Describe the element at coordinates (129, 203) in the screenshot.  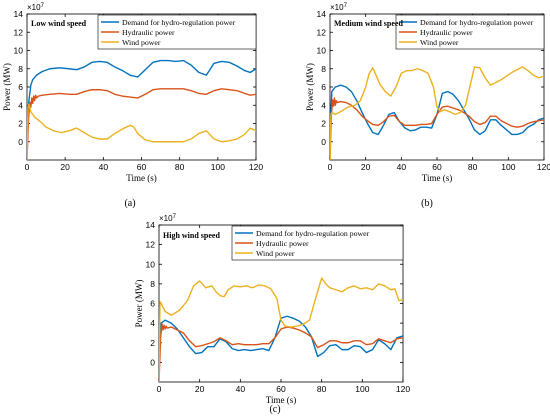
I see `panel-label: (a)` at that location.